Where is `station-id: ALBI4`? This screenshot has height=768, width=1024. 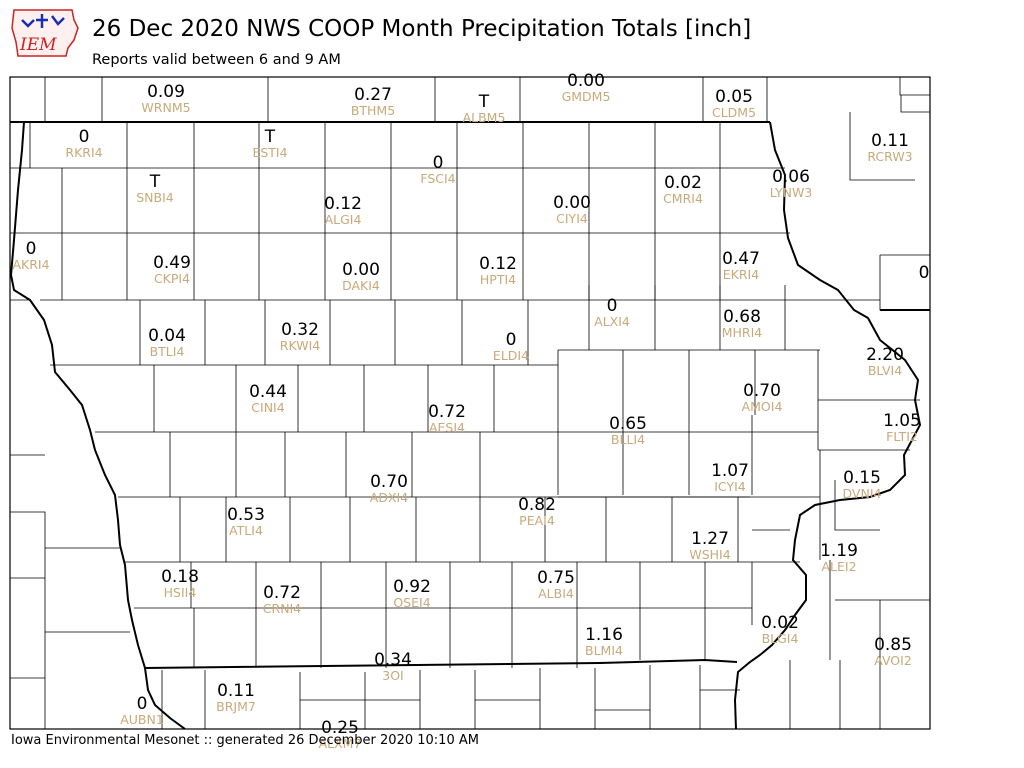
station-id: ALBI4 is located at coordinates (556, 593).